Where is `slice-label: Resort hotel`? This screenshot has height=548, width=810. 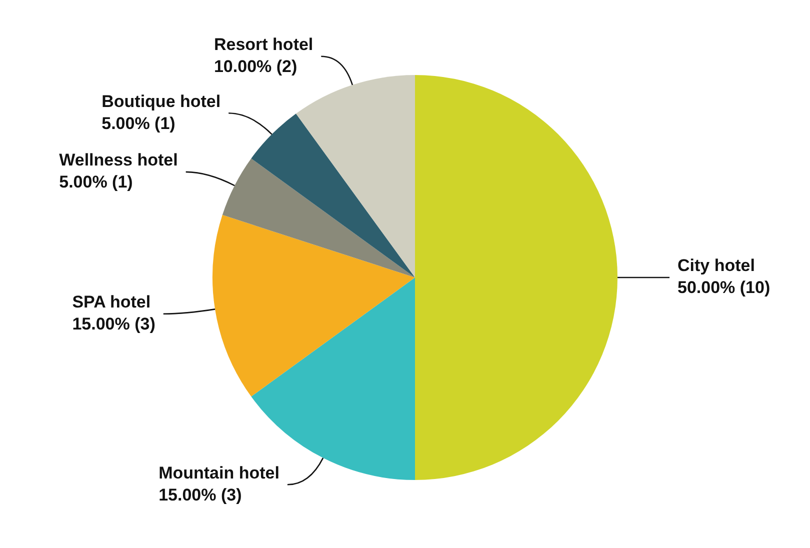
slice-label: Resort hotel is located at coordinates (264, 44).